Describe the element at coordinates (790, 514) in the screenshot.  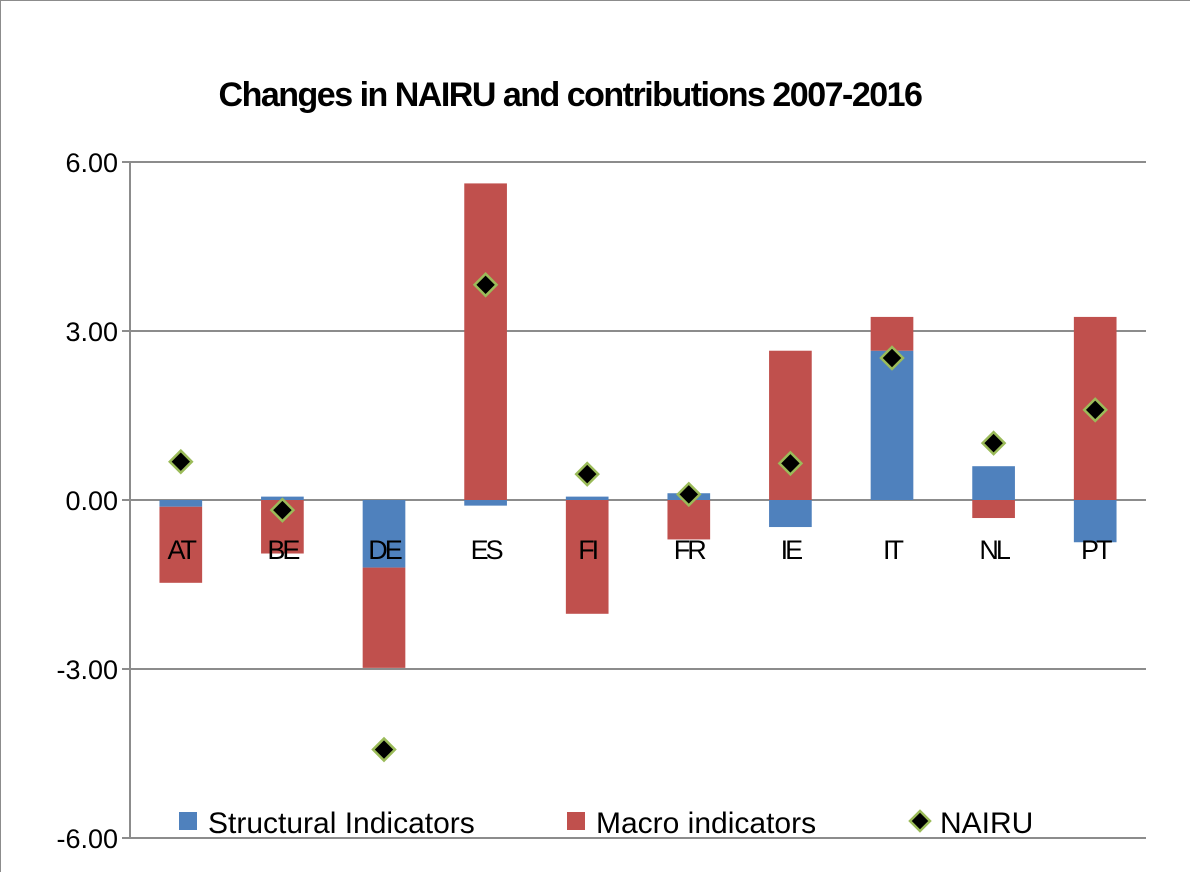
I see `bar-structural-indicators-ie` at that location.